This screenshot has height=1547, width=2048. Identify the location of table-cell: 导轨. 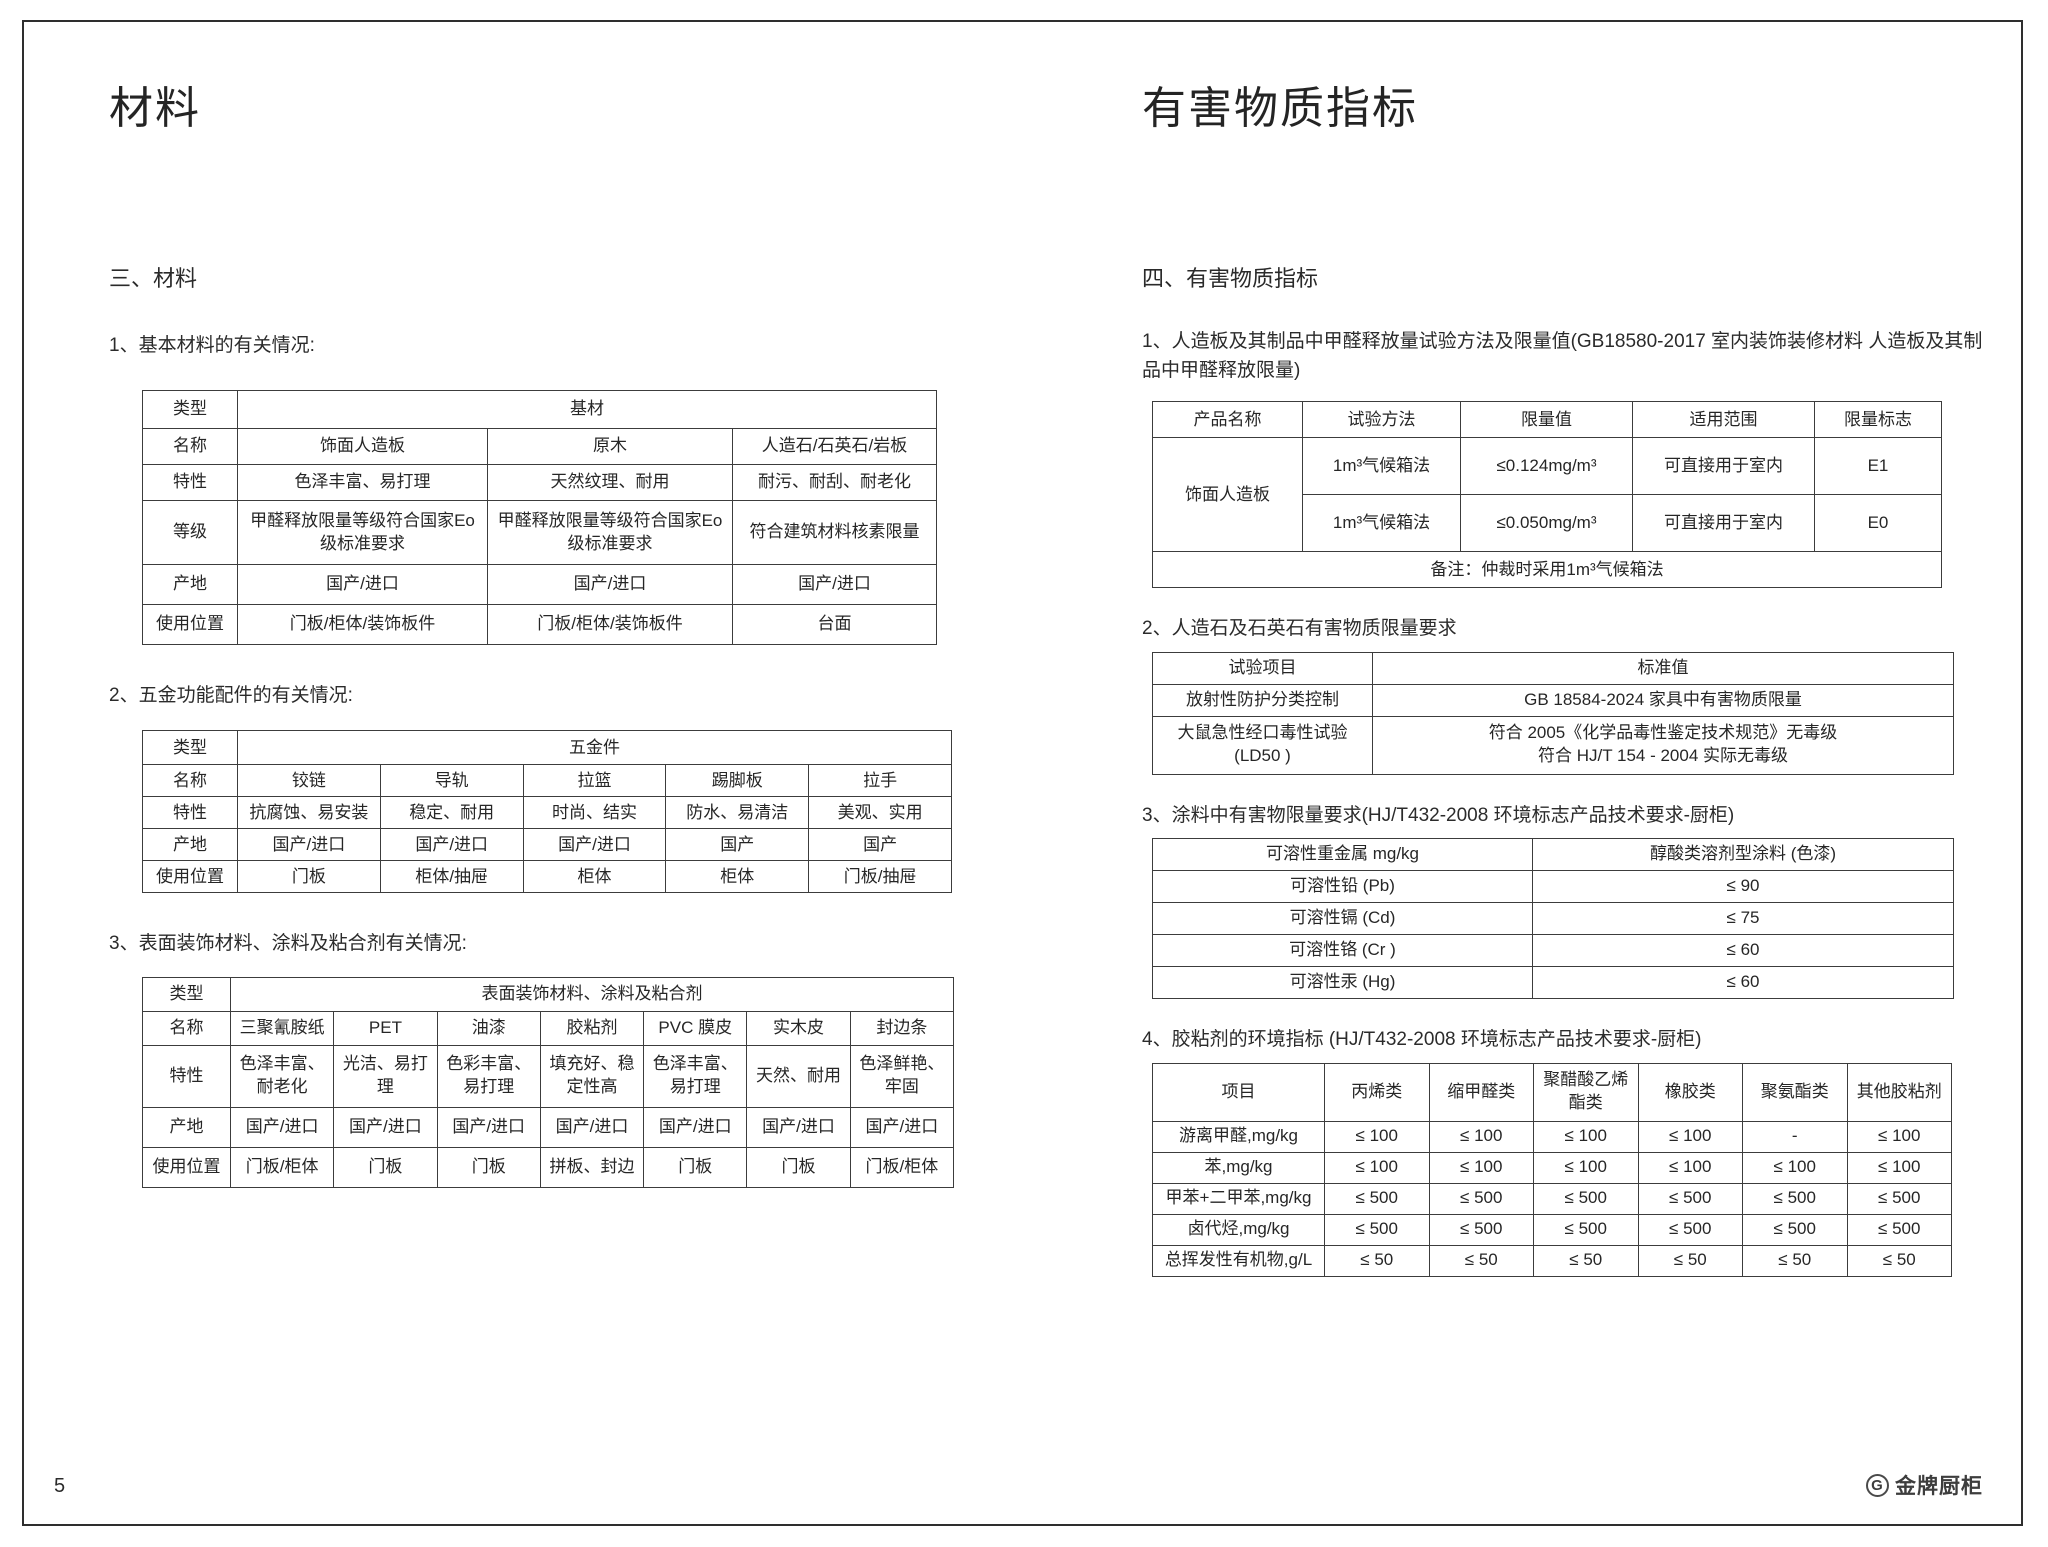
(451, 781).